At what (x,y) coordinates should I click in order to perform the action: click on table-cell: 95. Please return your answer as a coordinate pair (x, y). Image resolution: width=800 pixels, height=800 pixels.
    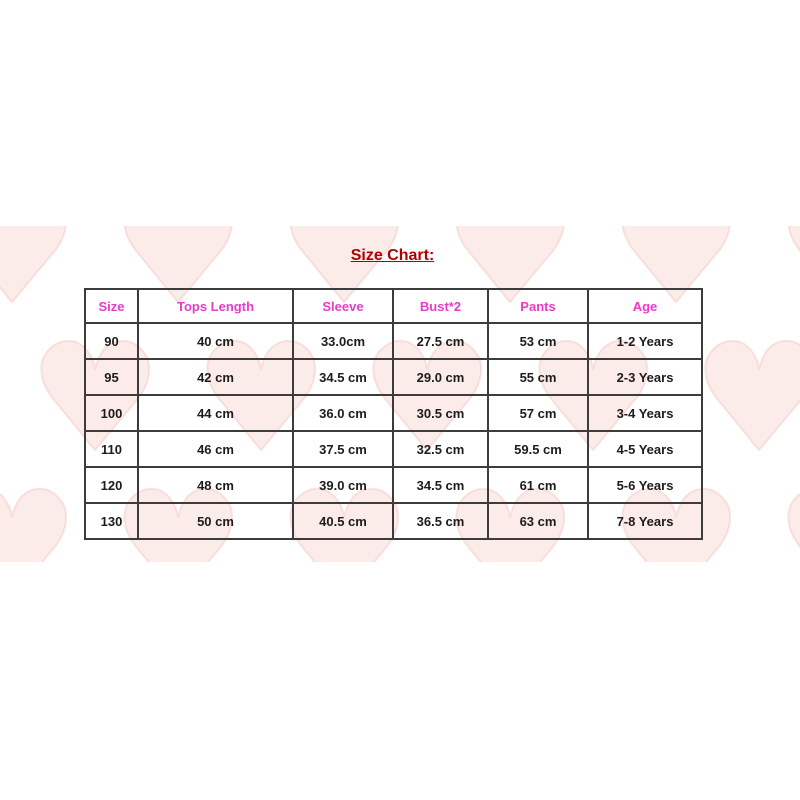
    Looking at the image, I should click on (111, 377).